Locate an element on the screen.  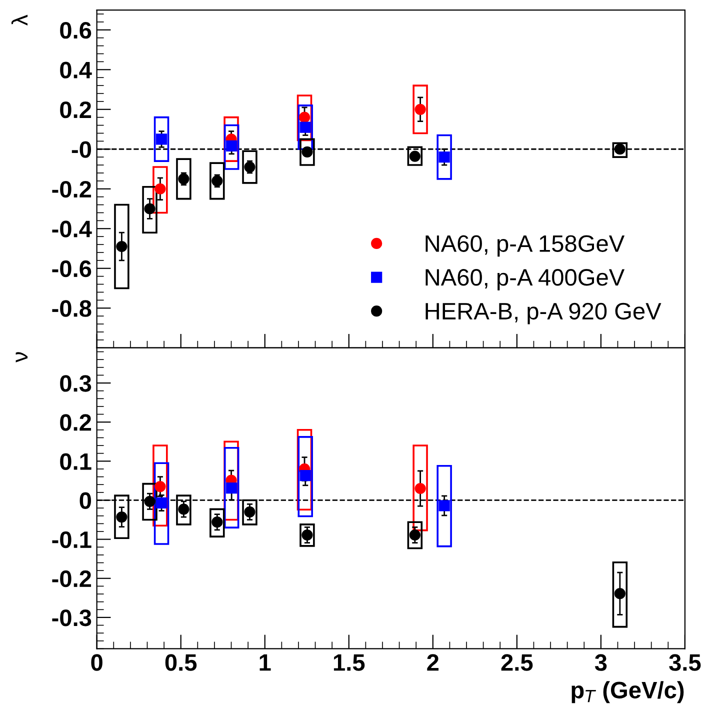
y-tick-label: 0.6 is located at coordinates (76, 30).